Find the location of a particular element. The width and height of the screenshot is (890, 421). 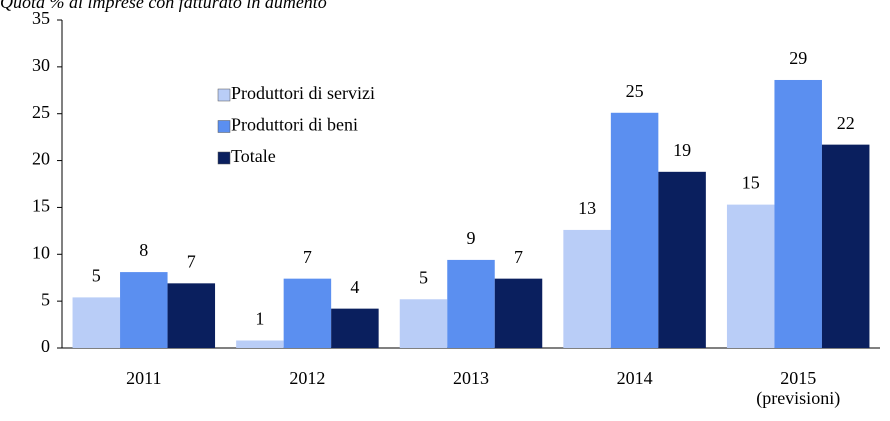

legend-label: Totale is located at coordinates (253, 156).